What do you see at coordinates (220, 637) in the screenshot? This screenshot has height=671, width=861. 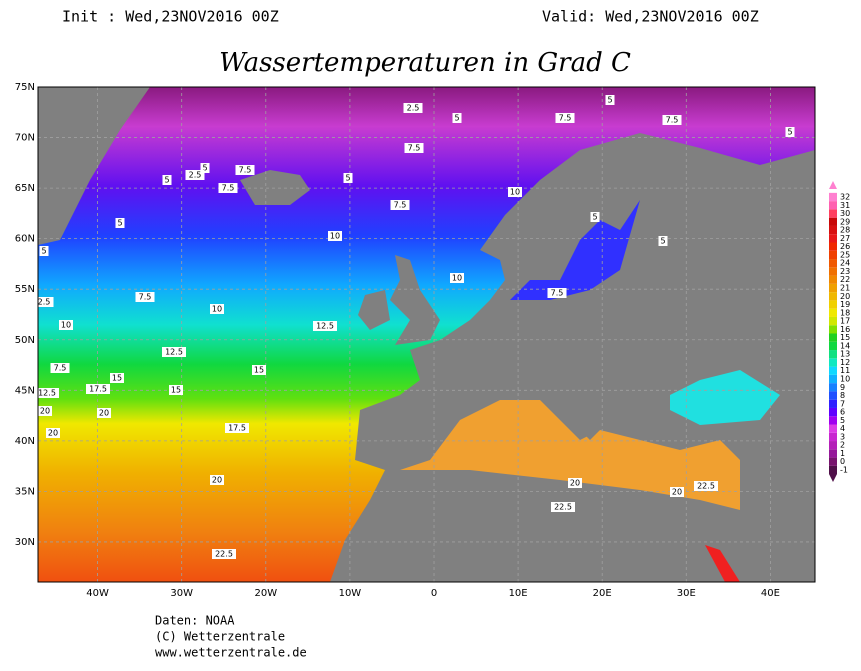 I see `footer-copyright: (C) Wetterzentrale` at bounding box center [220, 637].